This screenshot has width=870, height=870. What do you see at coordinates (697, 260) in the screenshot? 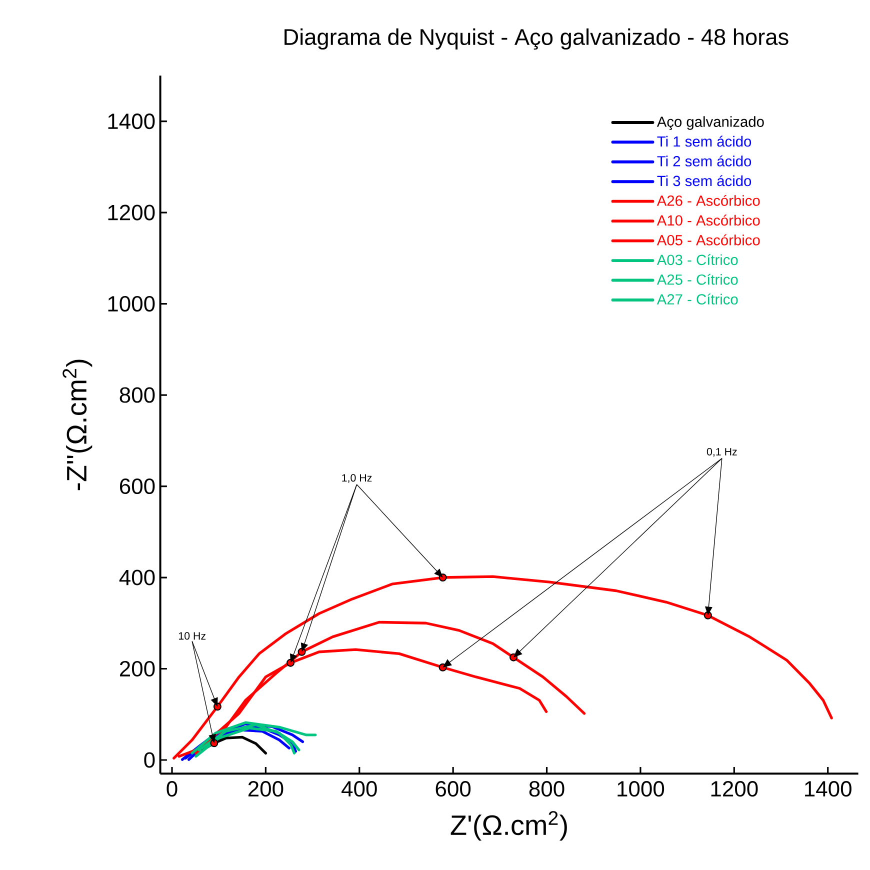
I see `legend-label: A03 - Cítrico` at bounding box center [697, 260].